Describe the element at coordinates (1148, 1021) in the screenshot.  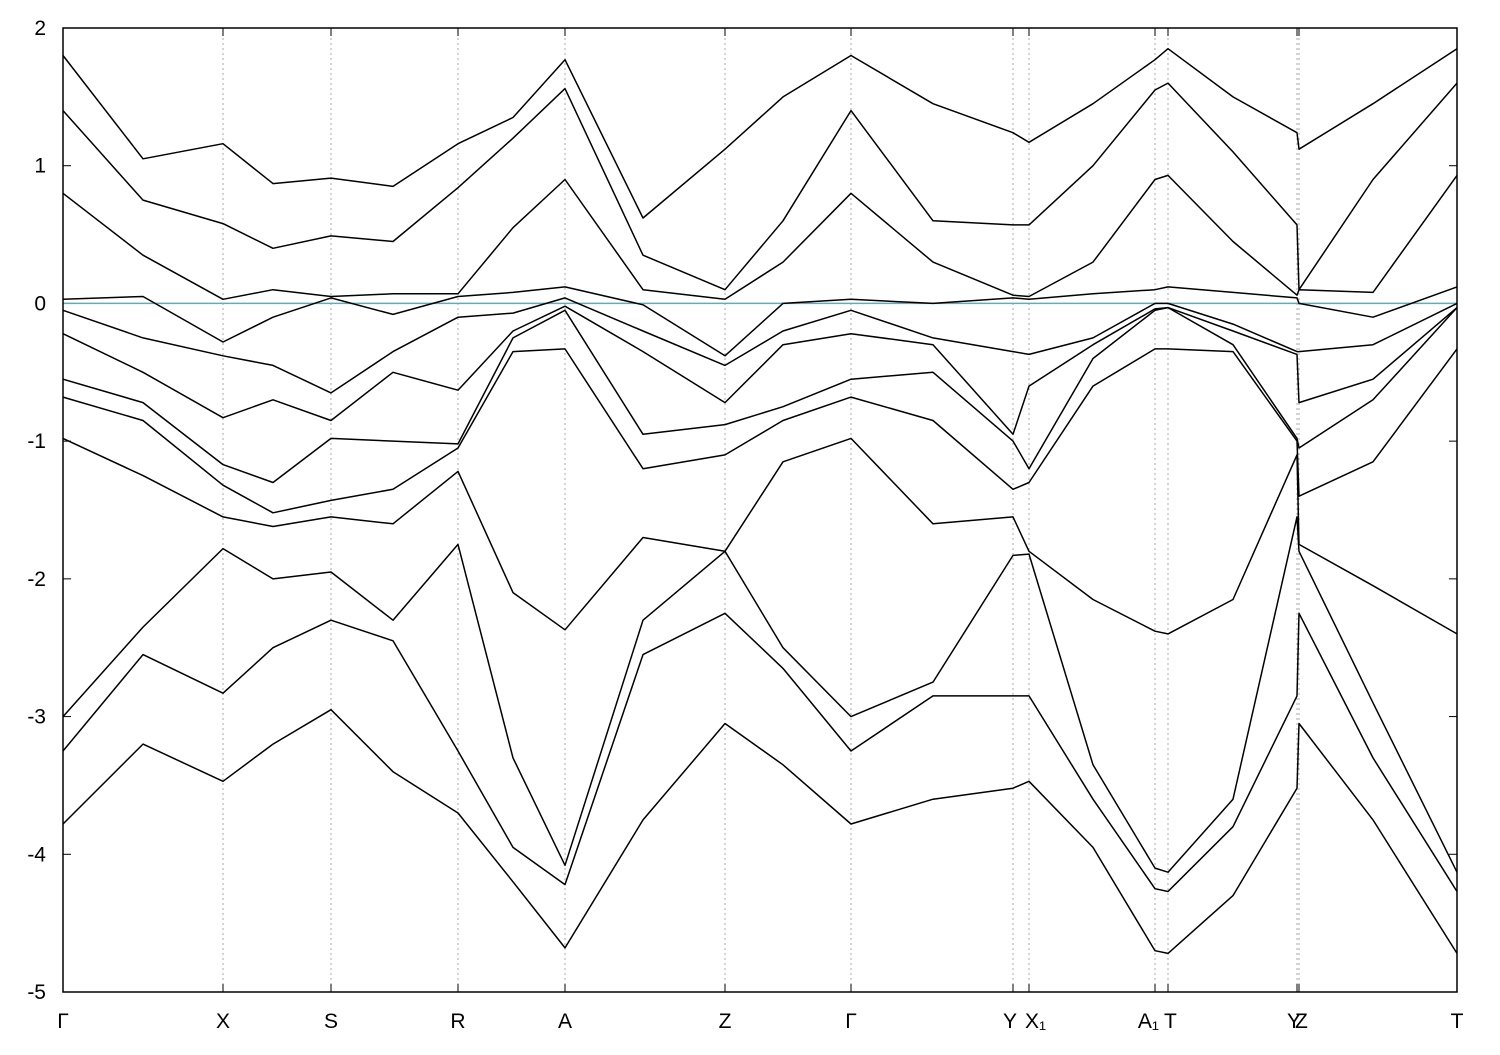
I see `x-tick-label: A₁` at that location.